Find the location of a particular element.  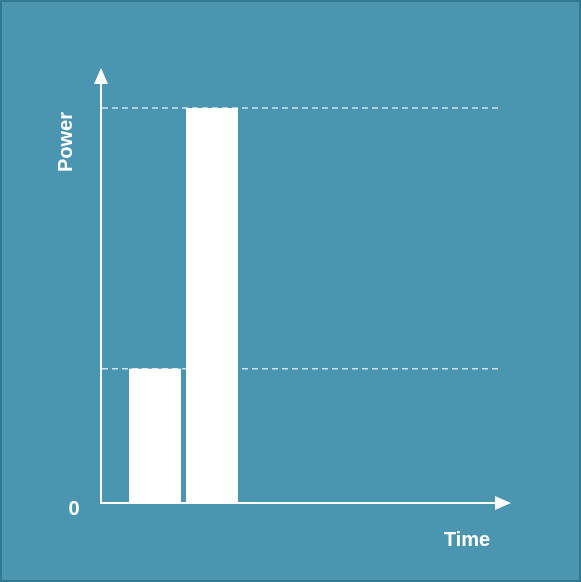

bars is located at coordinates (183, 305).